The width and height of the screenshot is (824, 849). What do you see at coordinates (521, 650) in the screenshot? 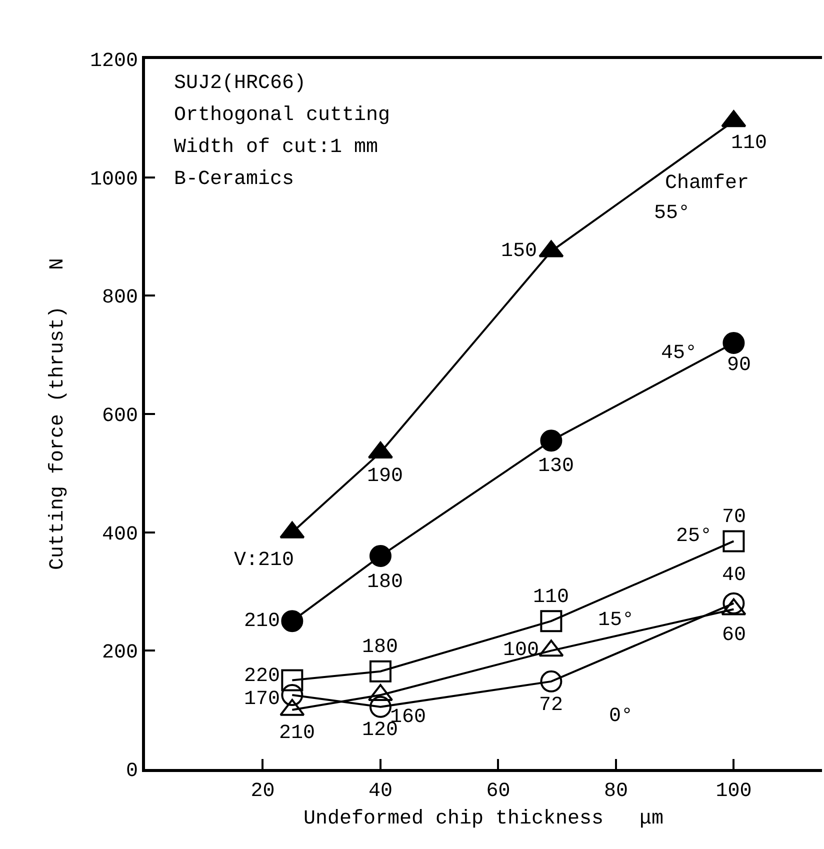
I see `annotation: 100` at bounding box center [521, 650].